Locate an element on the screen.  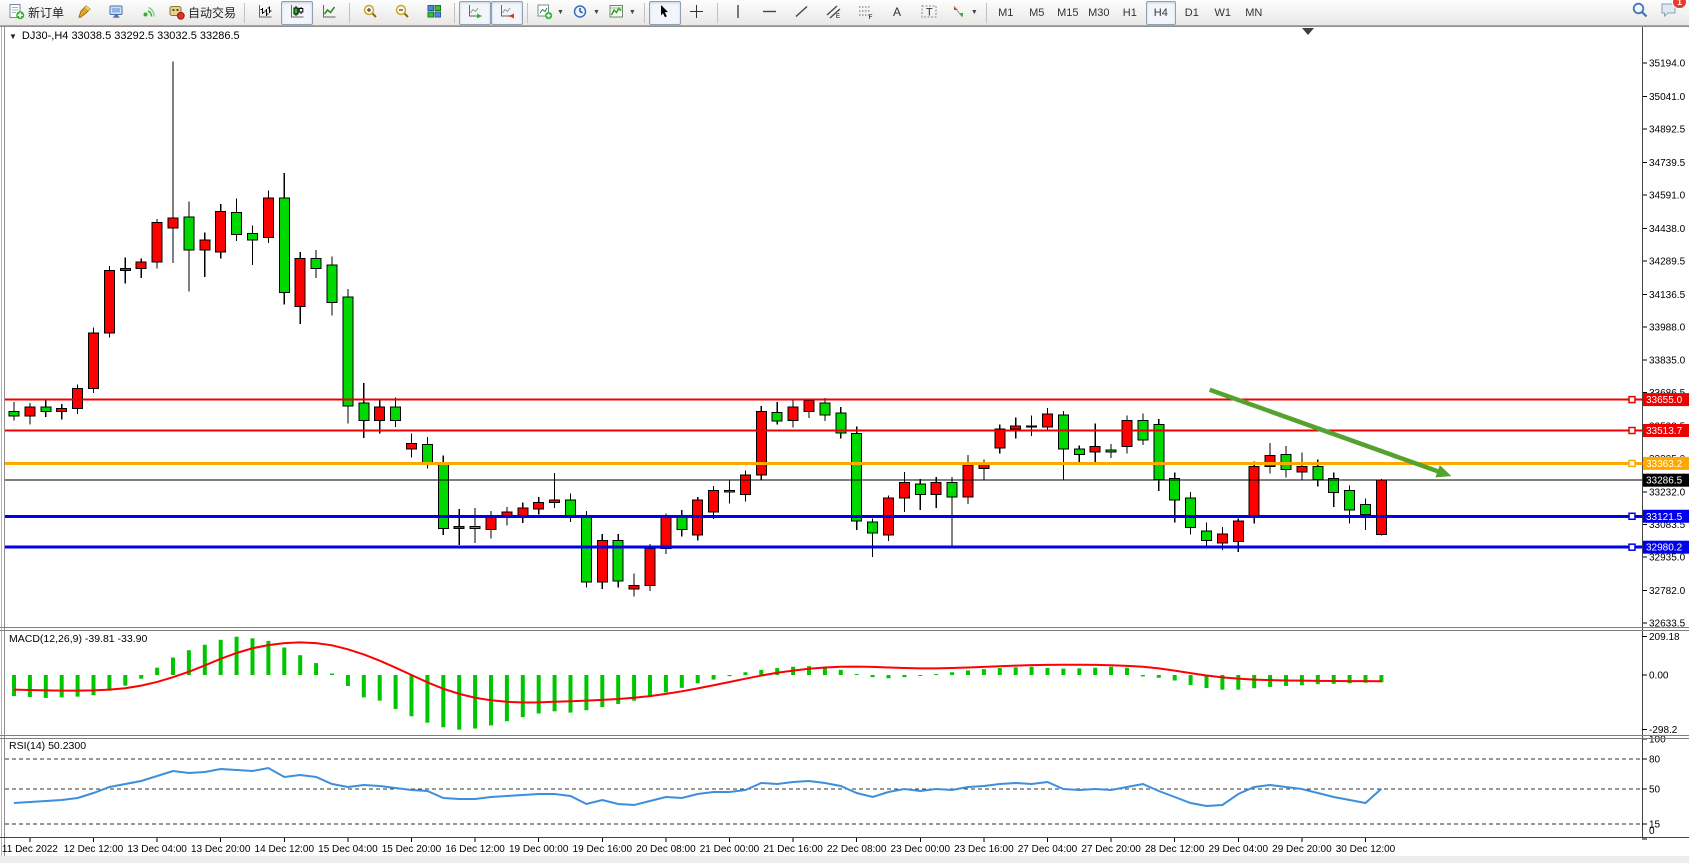
crosshair-button is located at coordinates (697, 13).